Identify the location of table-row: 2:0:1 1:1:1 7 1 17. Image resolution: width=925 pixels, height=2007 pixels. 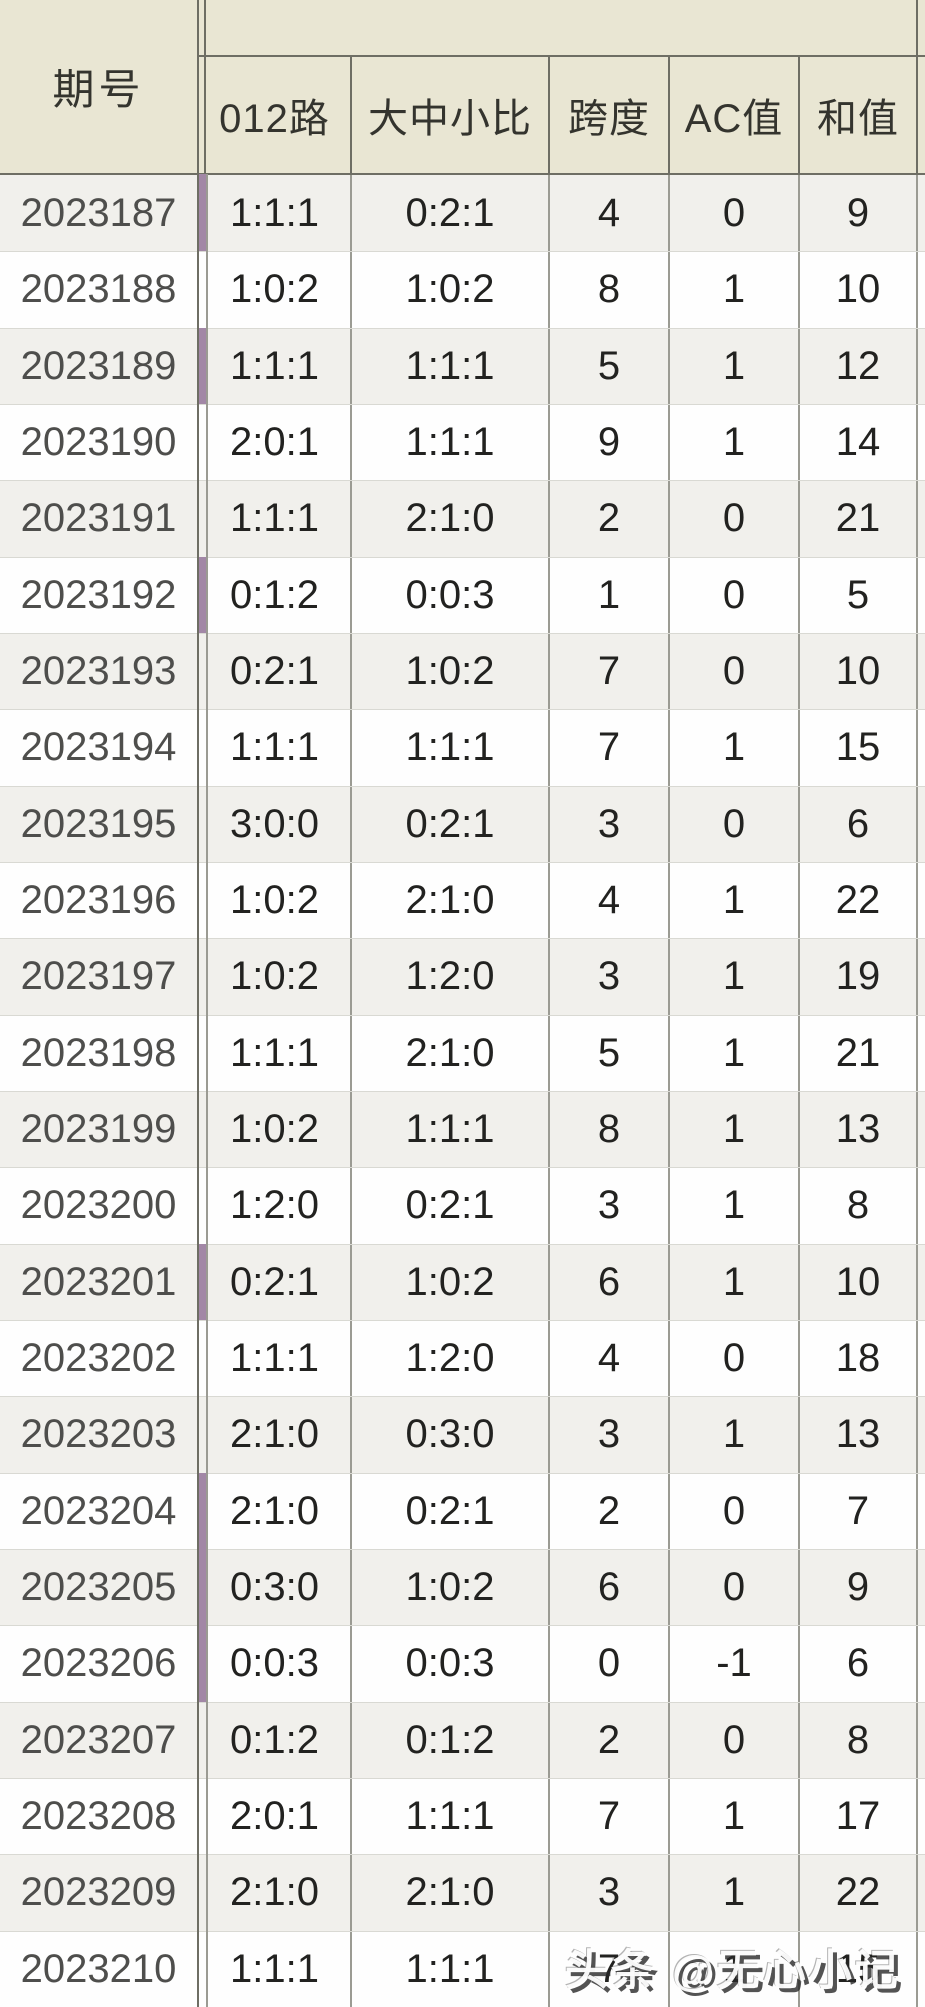
(562, 1816).